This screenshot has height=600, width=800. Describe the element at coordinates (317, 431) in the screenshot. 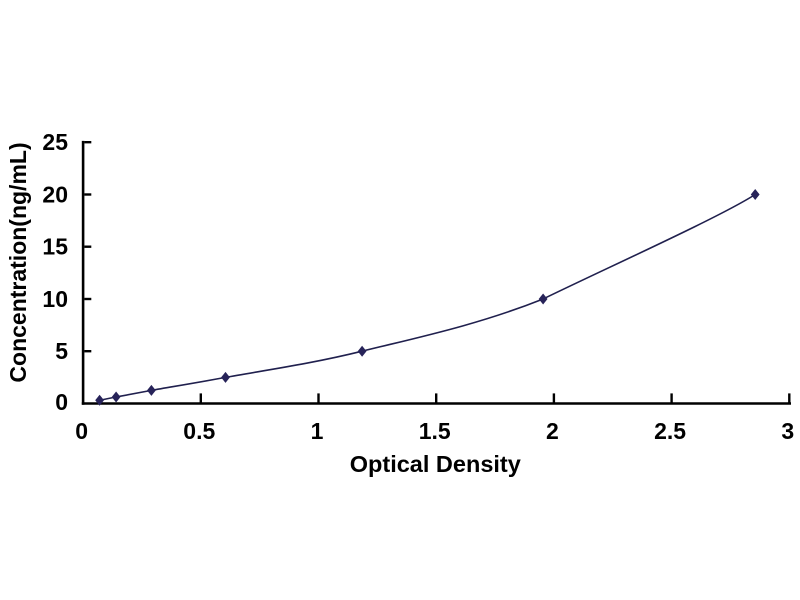

I see `svg-text: 1` at that location.